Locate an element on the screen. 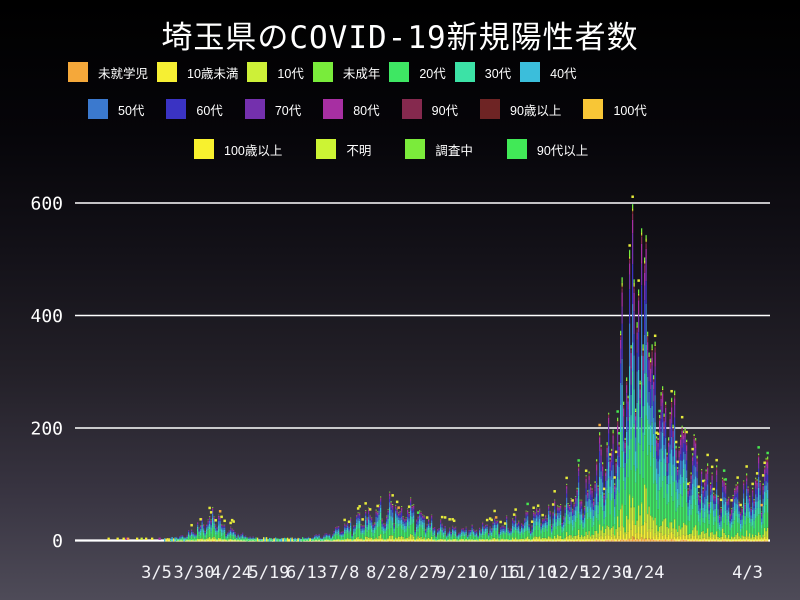 The height and width of the screenshot is (600, 800). legend-label: 不明 is located at coordinates (359, 150).